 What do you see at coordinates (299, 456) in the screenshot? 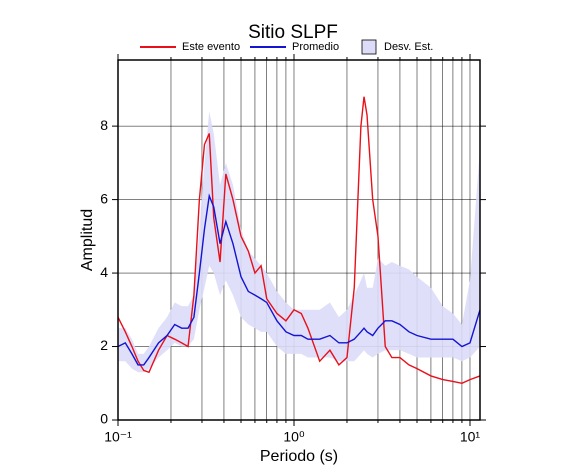
I see `x-axis-label: Periodo (s)` at bounding box center [299, 456].